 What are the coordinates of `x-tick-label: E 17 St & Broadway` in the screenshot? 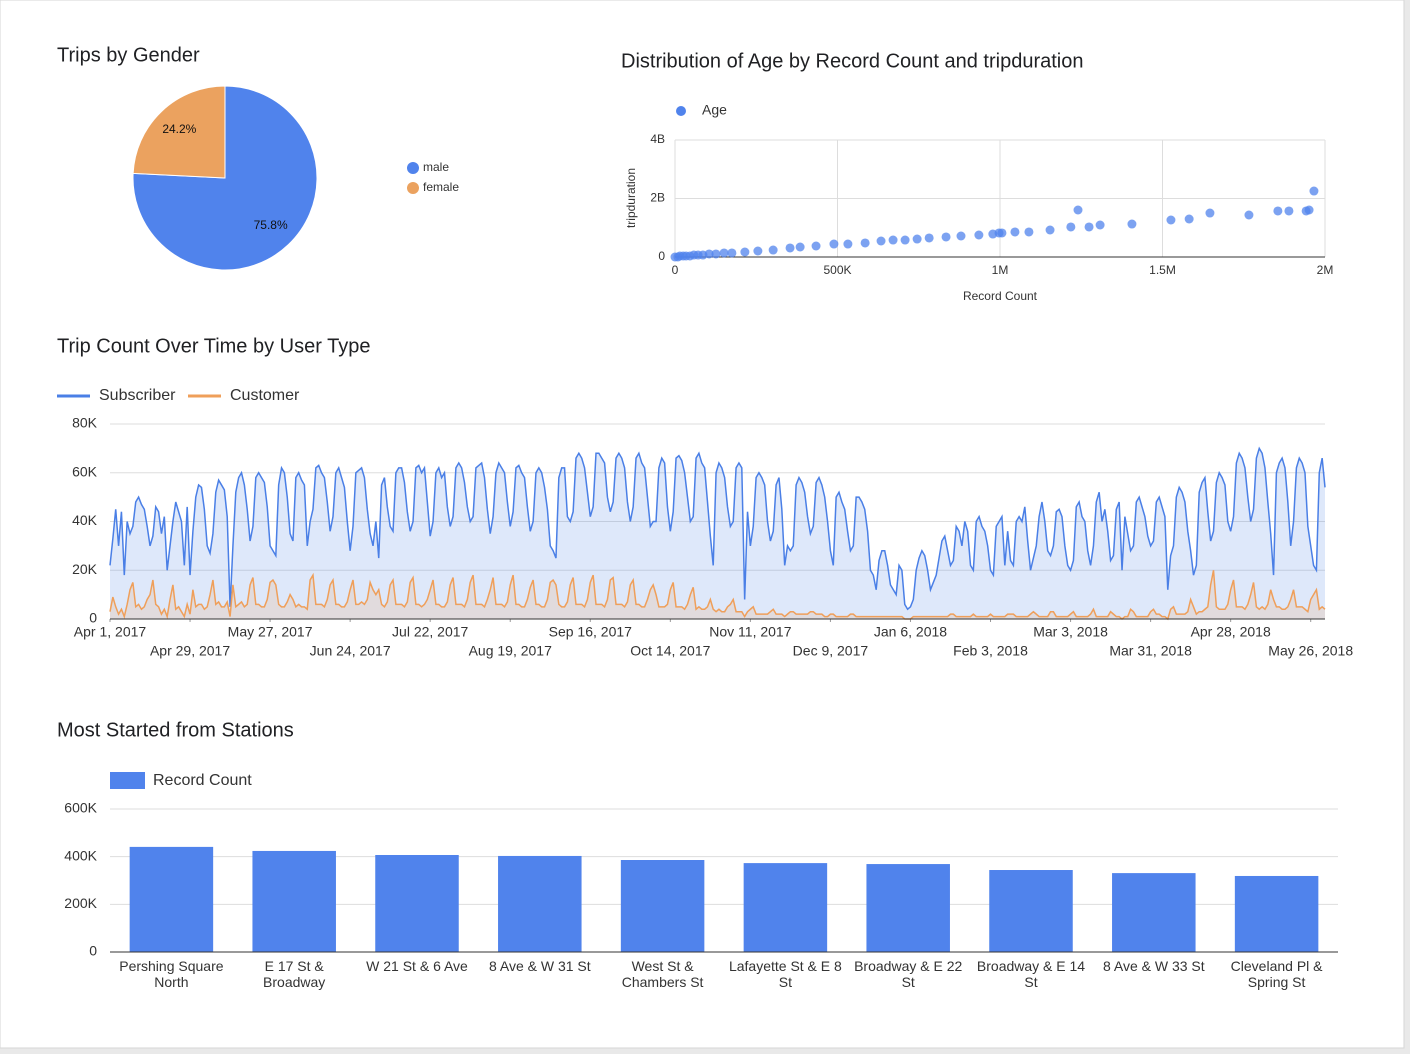 It's located at (294, 974).